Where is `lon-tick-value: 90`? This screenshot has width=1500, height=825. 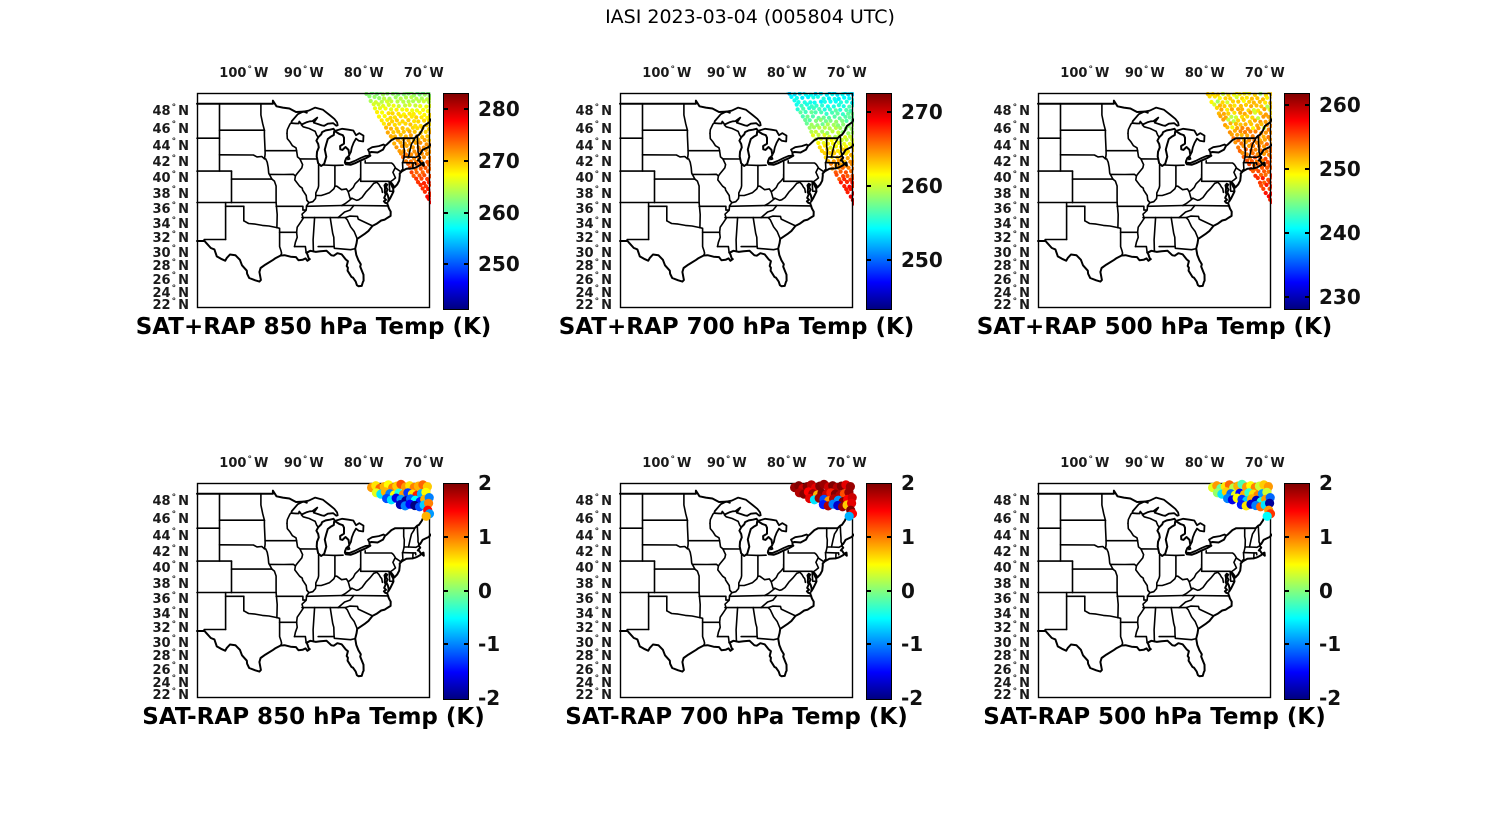
lon-tick-value: 90 is located at coordinates (292, 73).